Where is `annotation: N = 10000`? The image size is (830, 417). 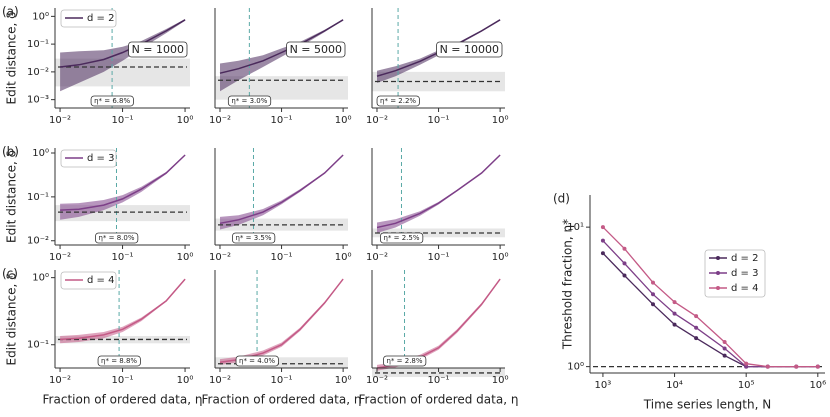
annotation: N = 10000 is located at coordinates (469, 49).